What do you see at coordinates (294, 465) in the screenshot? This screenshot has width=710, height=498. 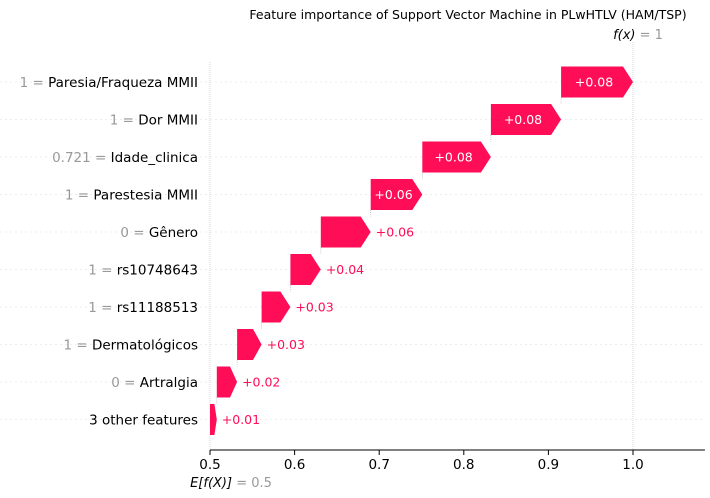 I see `x-tick-label: 0.6` at bounding box center [294, 465].